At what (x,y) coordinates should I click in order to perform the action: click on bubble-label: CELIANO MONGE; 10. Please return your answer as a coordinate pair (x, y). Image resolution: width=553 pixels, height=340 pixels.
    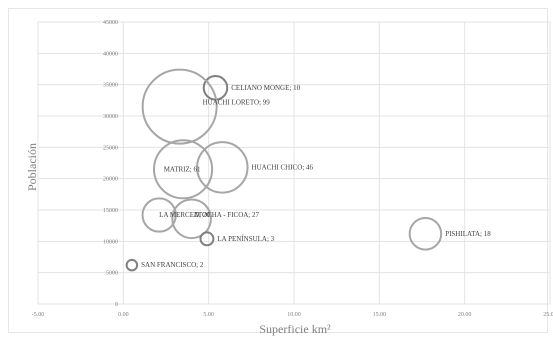
    Looking at the image, I should click on (265, 88).